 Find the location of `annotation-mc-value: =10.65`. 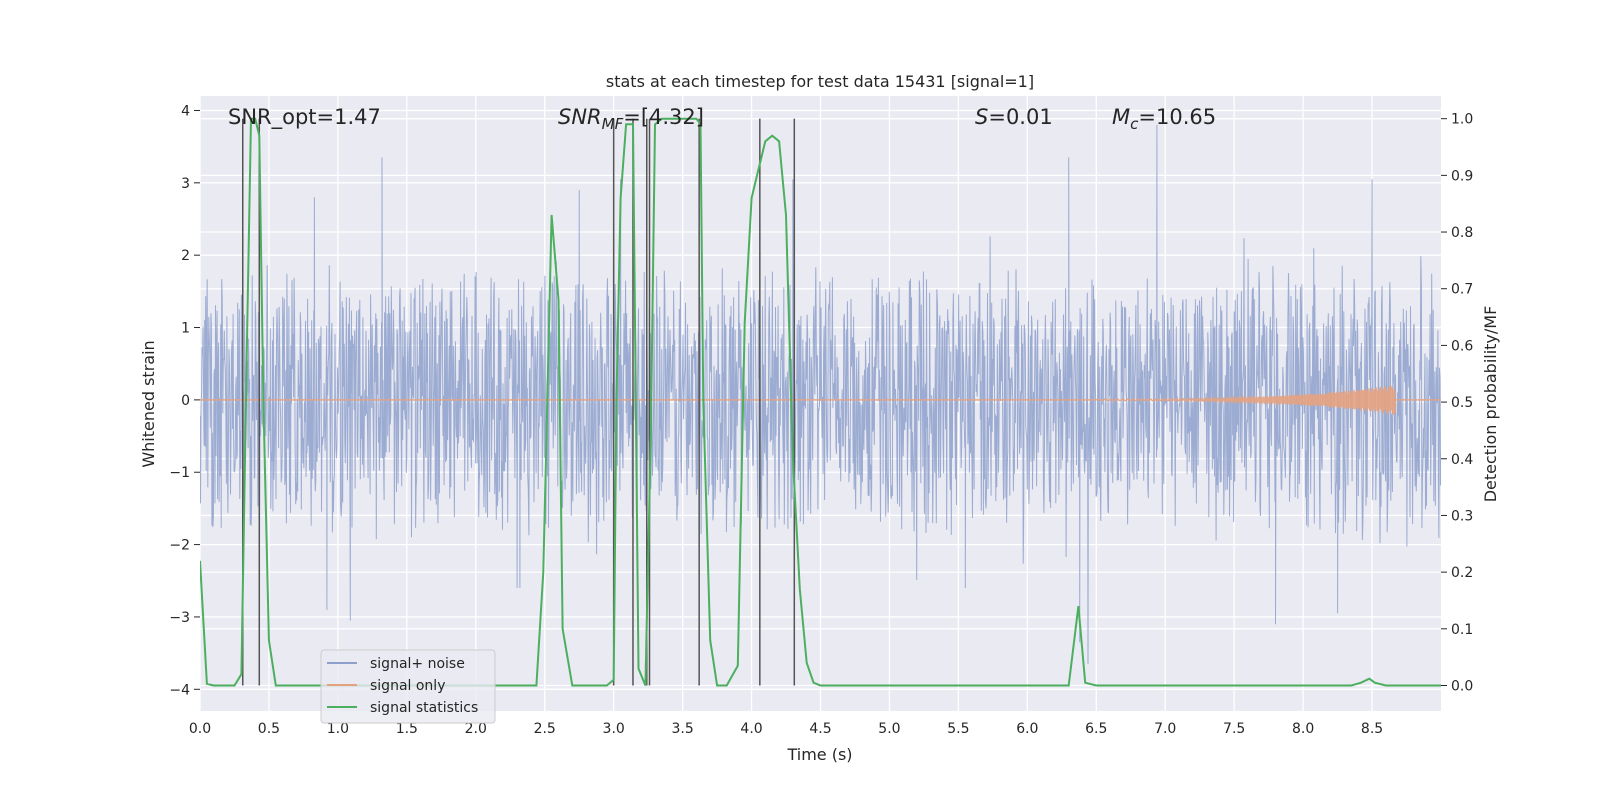

annotation-mc-value: =10.65 is located at coordinates (1177, 117).